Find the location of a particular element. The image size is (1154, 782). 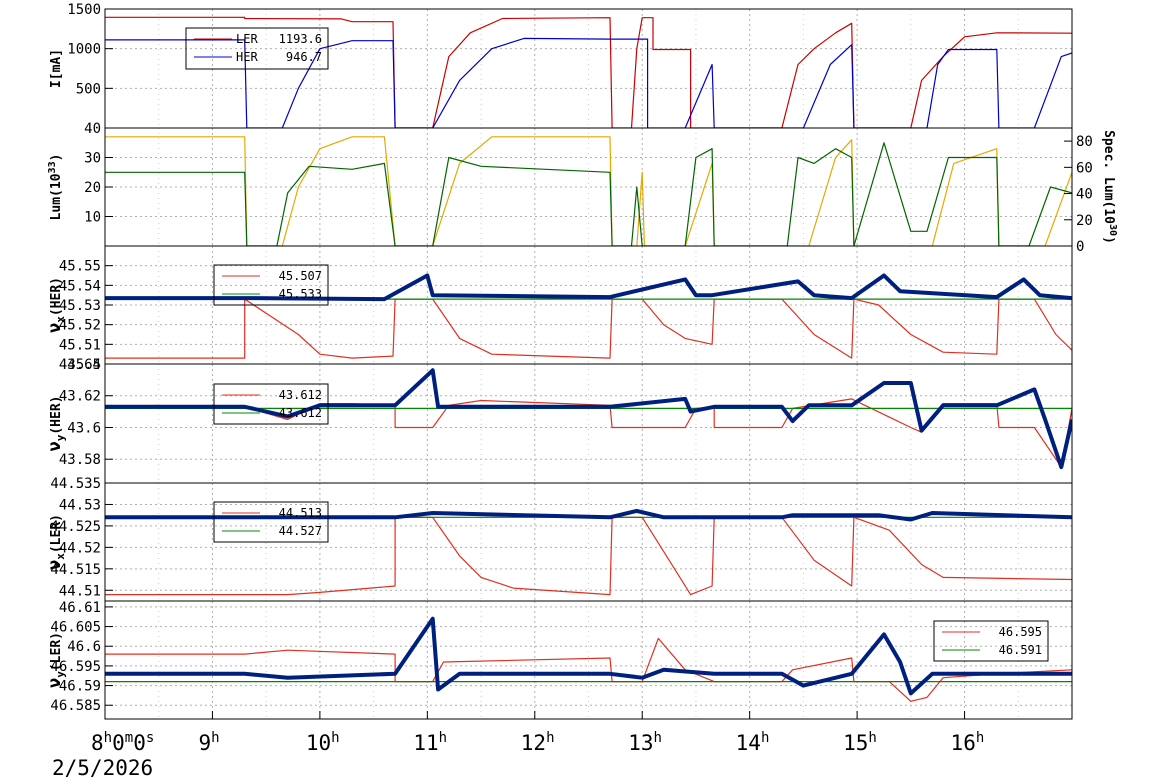

legend-value: 45.533 is located at coordinates (300, 294).